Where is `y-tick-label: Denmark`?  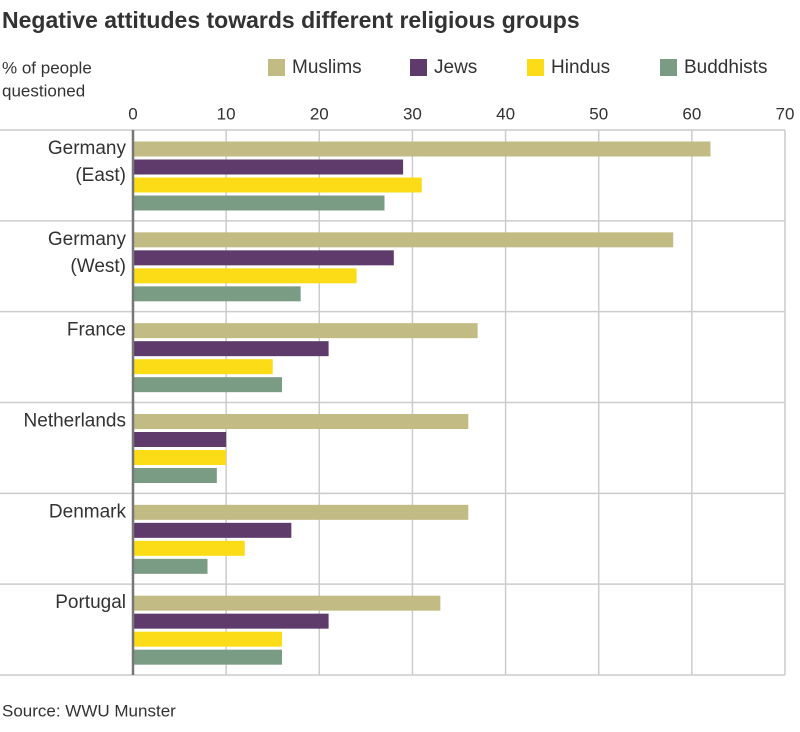 y-tick-label: Denmark is located at coordinates (88, 511).